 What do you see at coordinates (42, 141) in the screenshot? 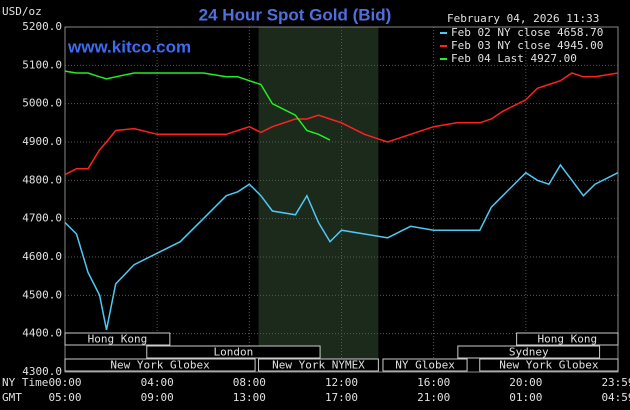
I see `y-tick-label: 4900.0` at bounding box center [42, 141].